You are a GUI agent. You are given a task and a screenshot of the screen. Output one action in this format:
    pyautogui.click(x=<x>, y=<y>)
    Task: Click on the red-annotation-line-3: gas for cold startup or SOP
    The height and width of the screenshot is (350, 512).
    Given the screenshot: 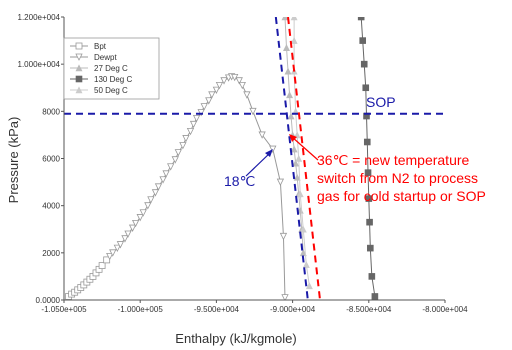 What is the action you would take?
    pyautogui.click(x=401, y=196)
    